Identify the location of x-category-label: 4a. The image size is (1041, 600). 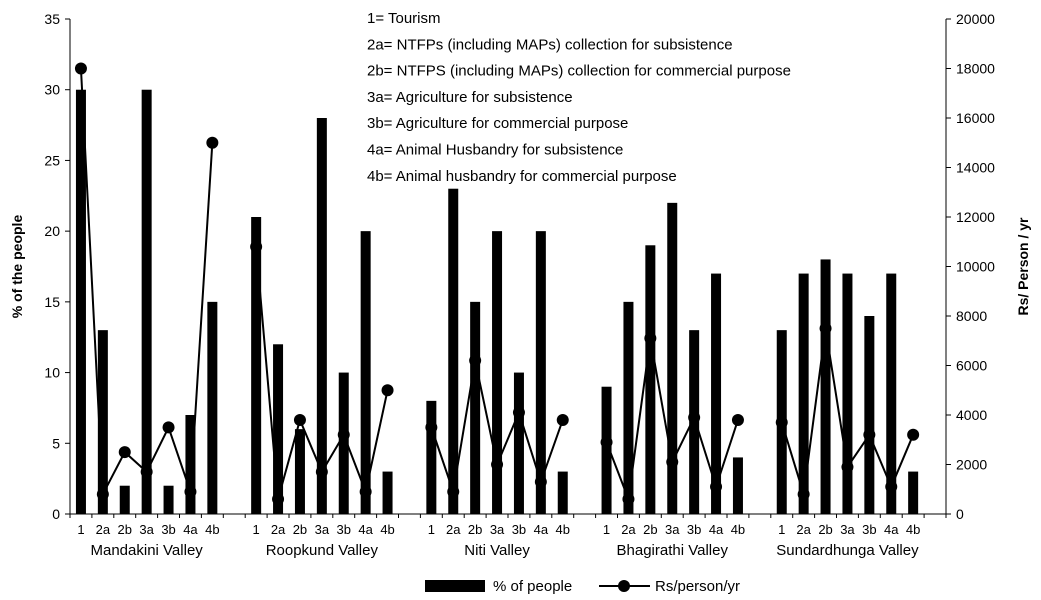
(190, 529).